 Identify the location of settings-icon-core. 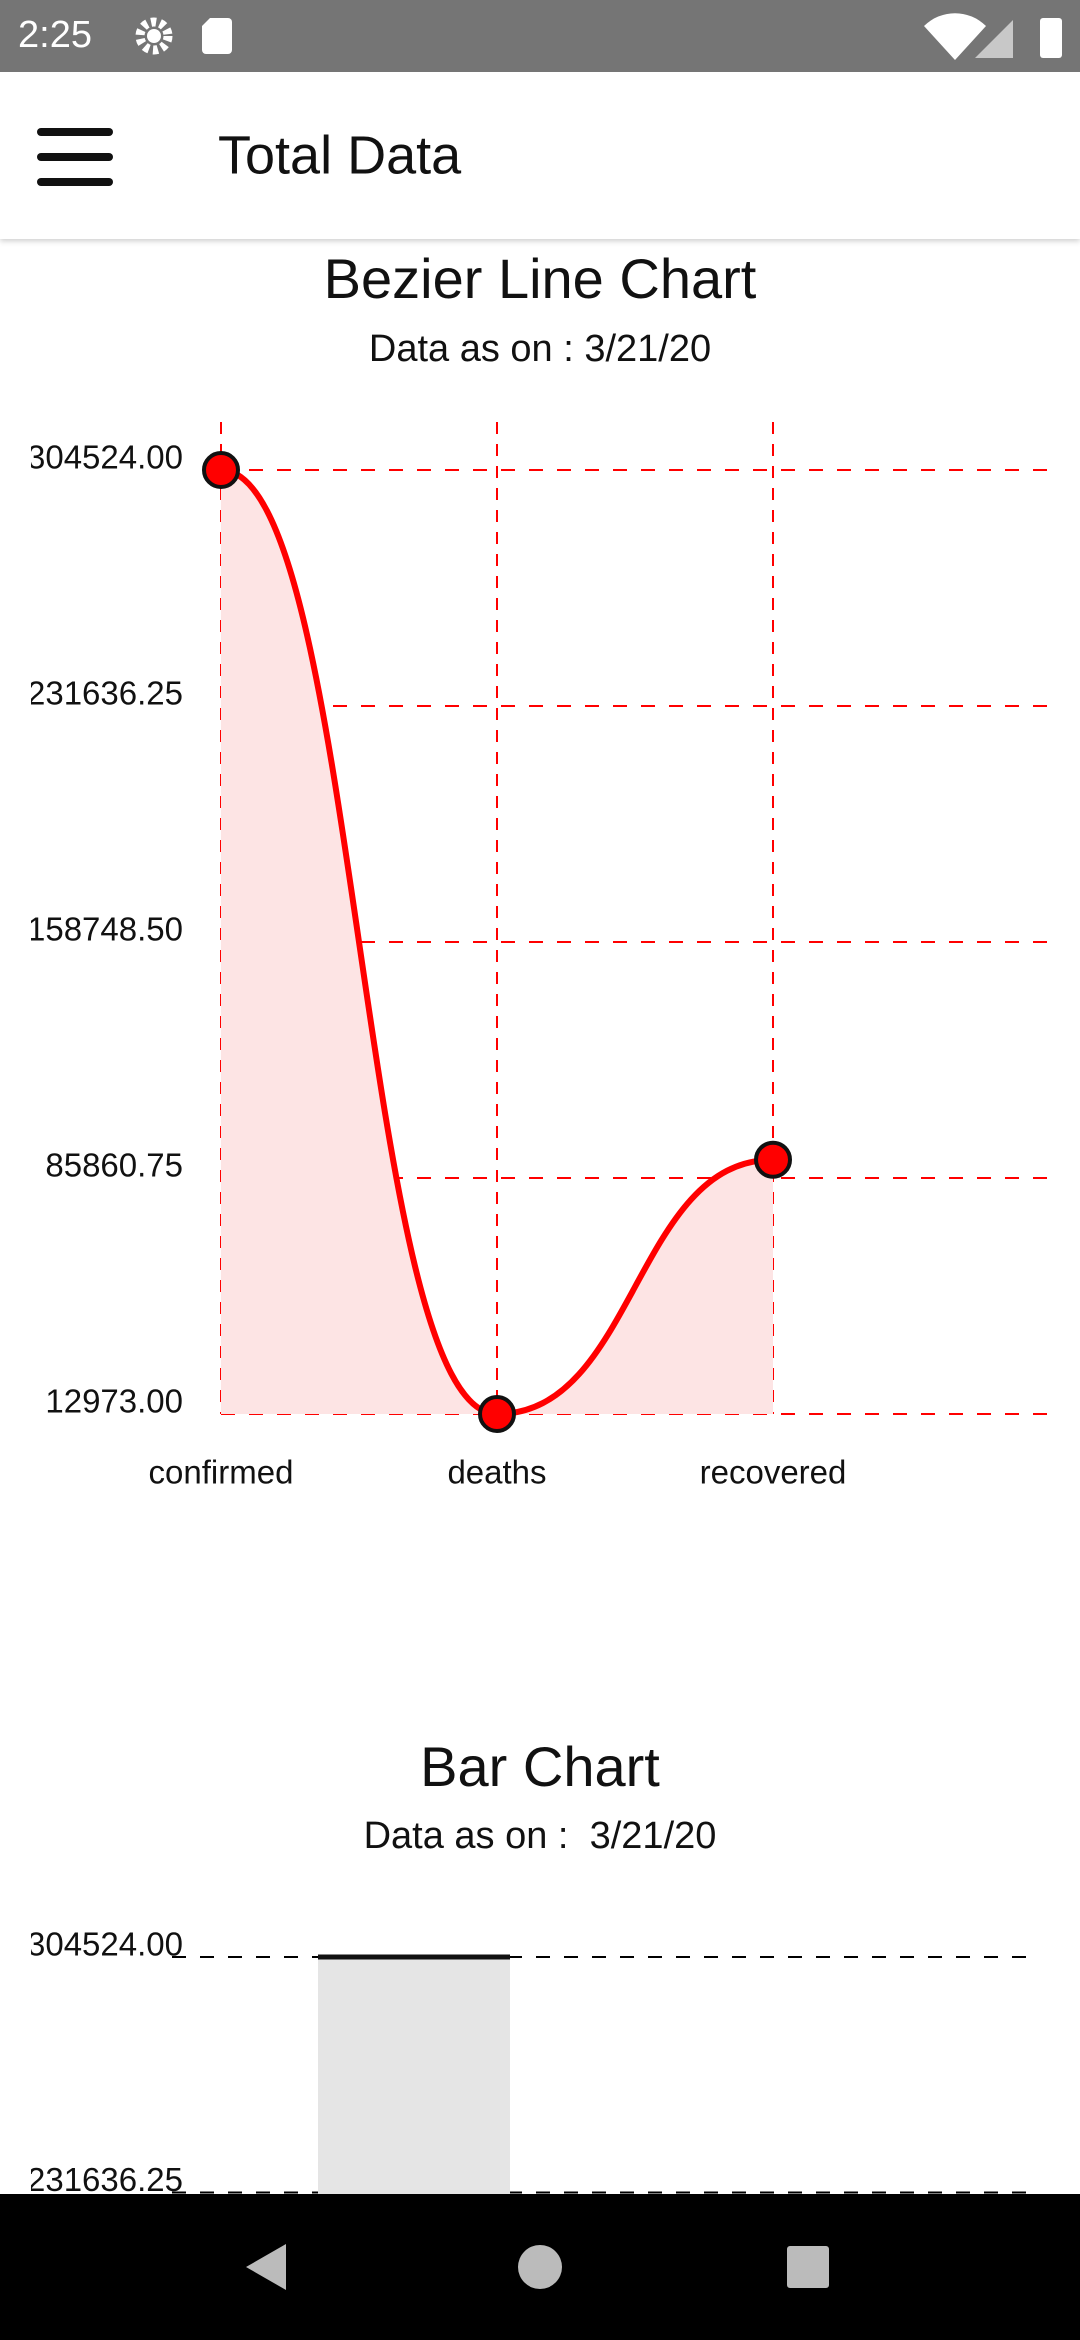
(154, 36).